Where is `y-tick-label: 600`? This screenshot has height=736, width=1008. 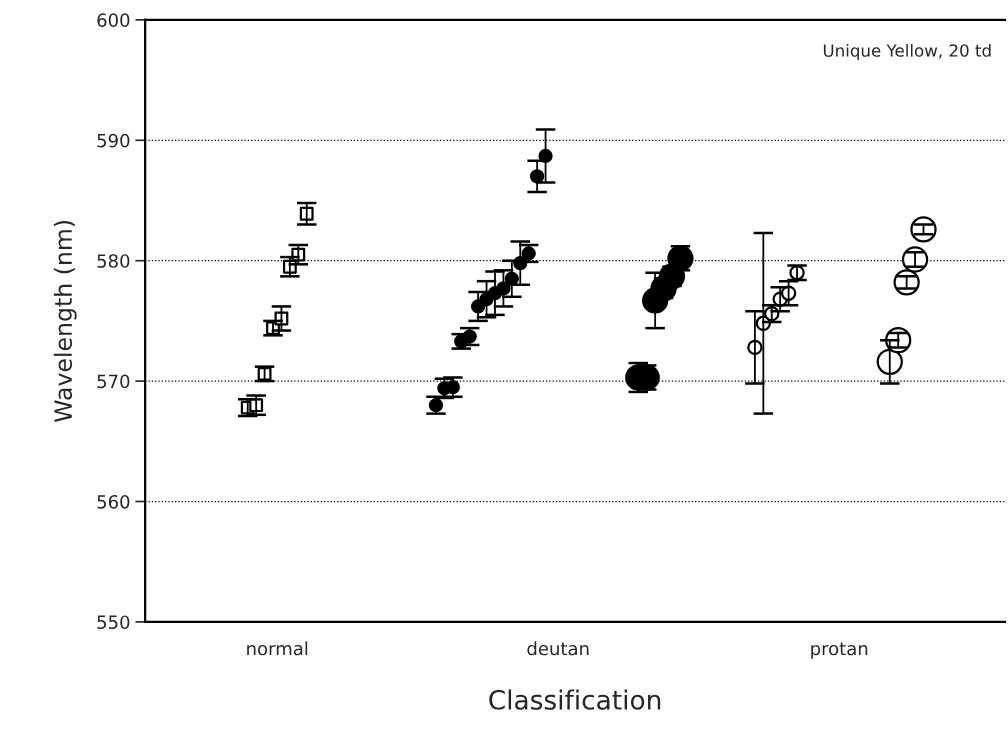
y-tick-label: 600 is located at coordinates (113, 20).